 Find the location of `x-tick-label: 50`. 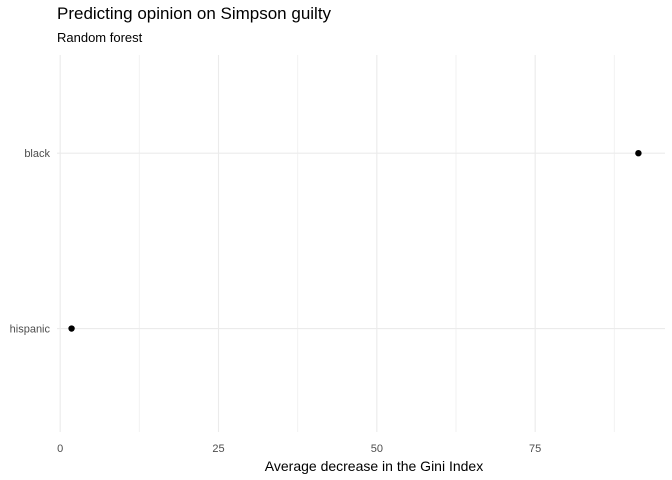

x-tick-label: 50 is located at coordinates (377, 449).